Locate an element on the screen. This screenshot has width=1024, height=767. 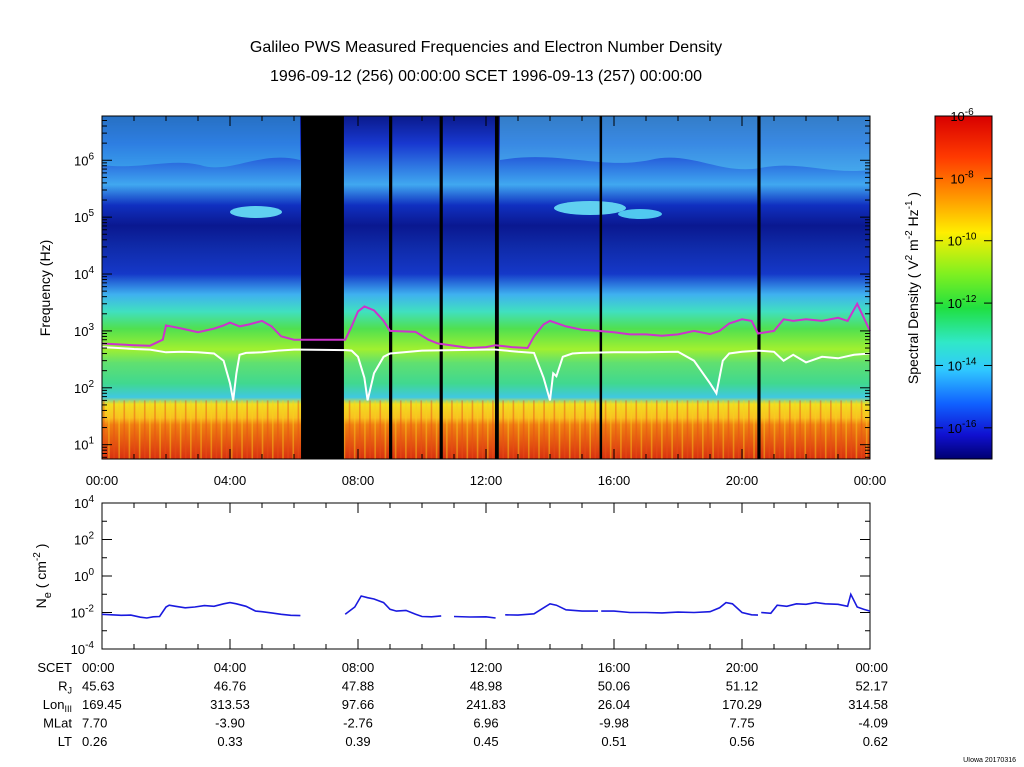
ephemeris-value: 04:00 is located at coordinates (230, 667).